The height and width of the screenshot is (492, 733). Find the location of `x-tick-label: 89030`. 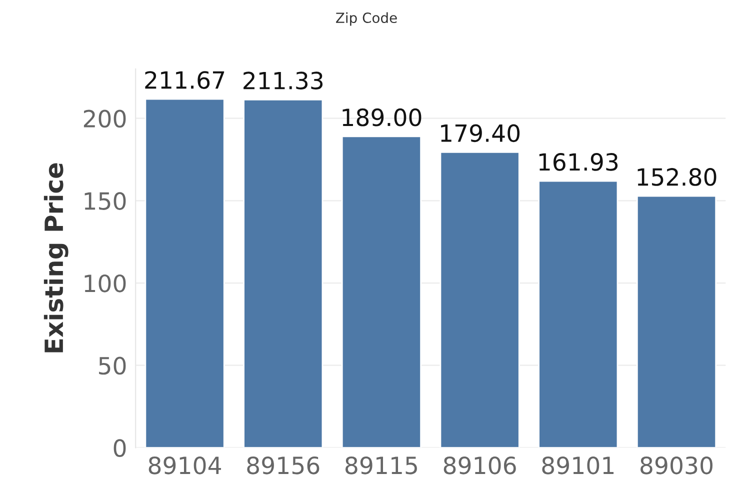

x-tick-label: 89030 is located at coordinates (676, 465).